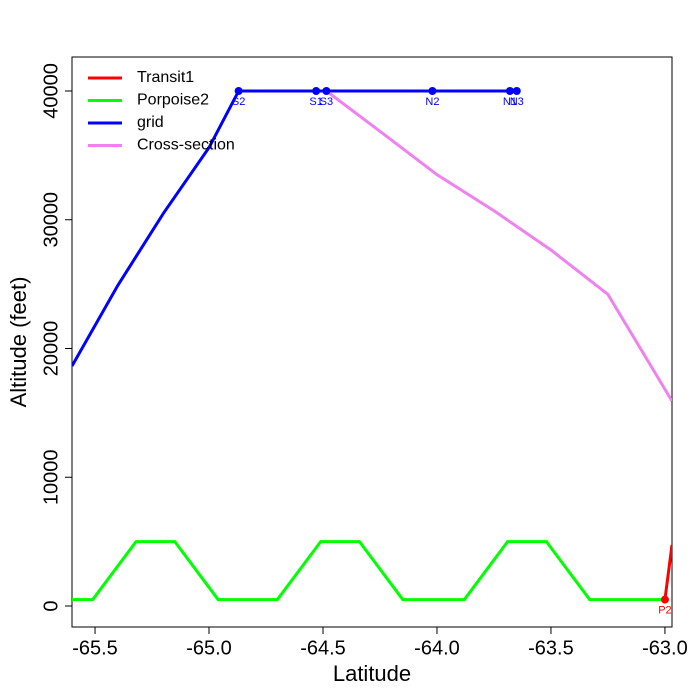 Image resolution: width=700 pixels, height=700 pixels. Describe the element at coordinates (173, 100) in the screenshot. I see `legend-label: Porpoise2` at that location.